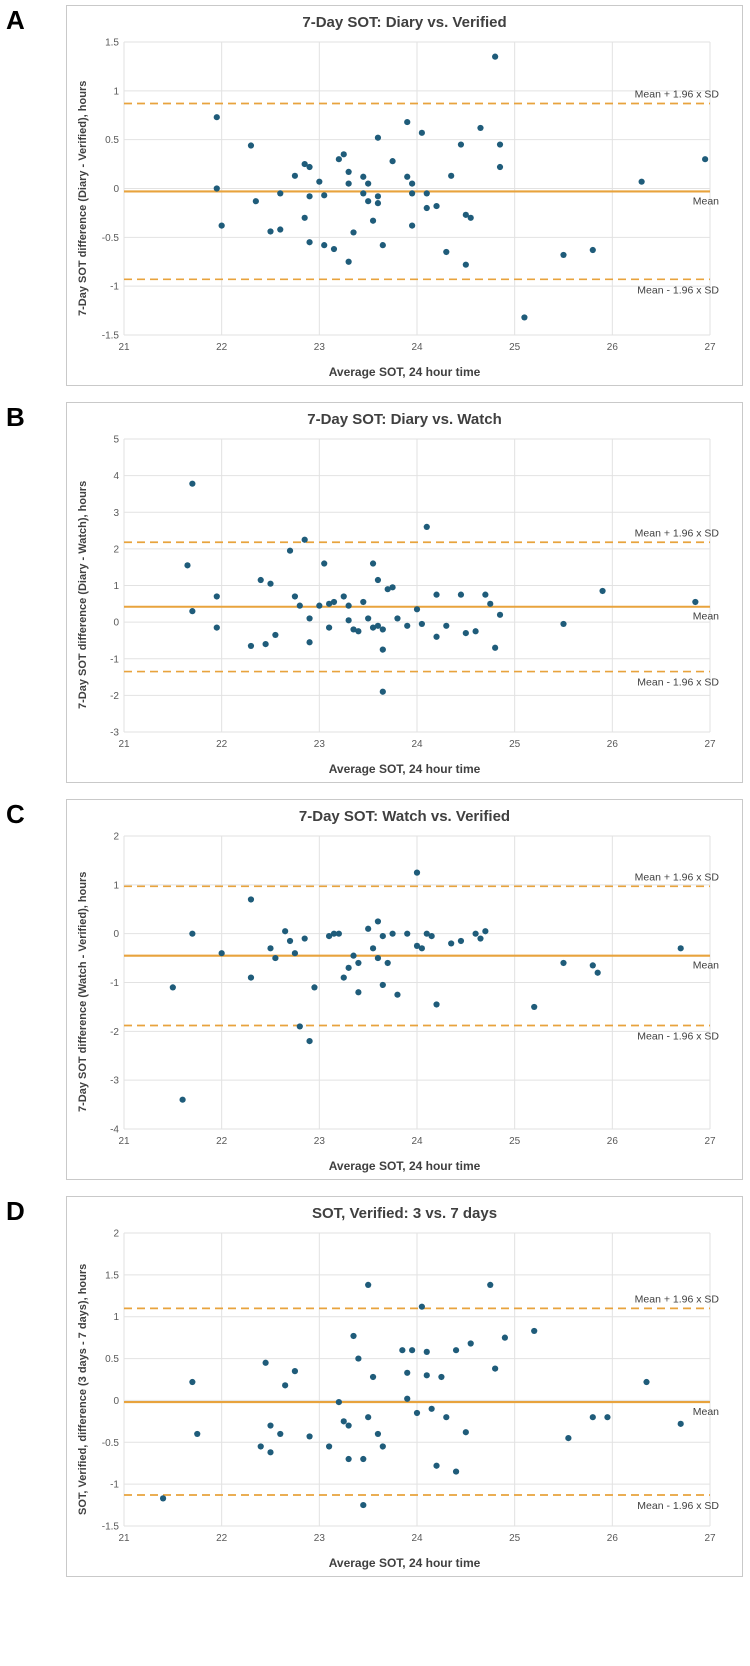 The image size is (750, 1666). What do you see at coordinates (404, 1166) in the screenshot?
I see `chart-c-x-axis-label: Average SOT, 24 hour time` at bounding box center [404, 1166].